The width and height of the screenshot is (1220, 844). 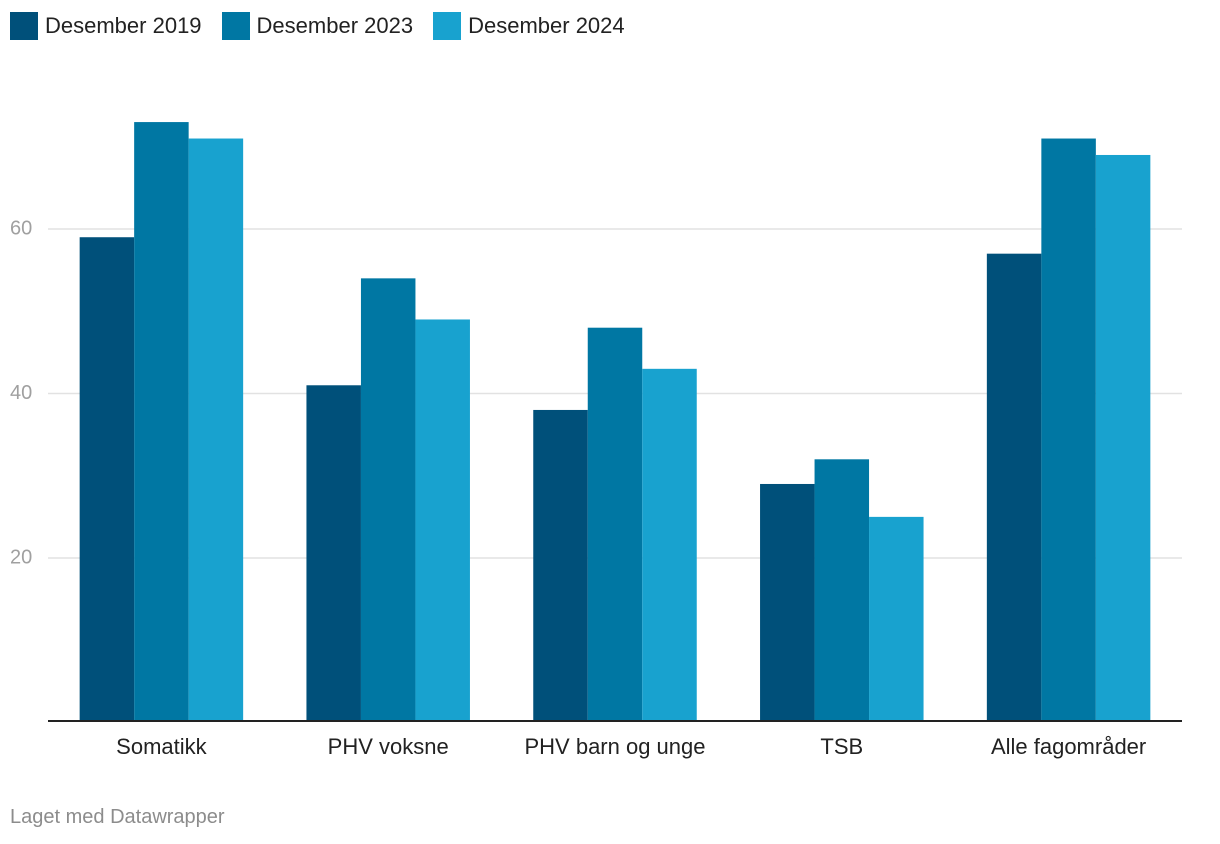 What do you see at coordinates (123, 25) in the screenshot?
I see `legend-label-2019: Desember 2019` at bounding box center [123, 25].